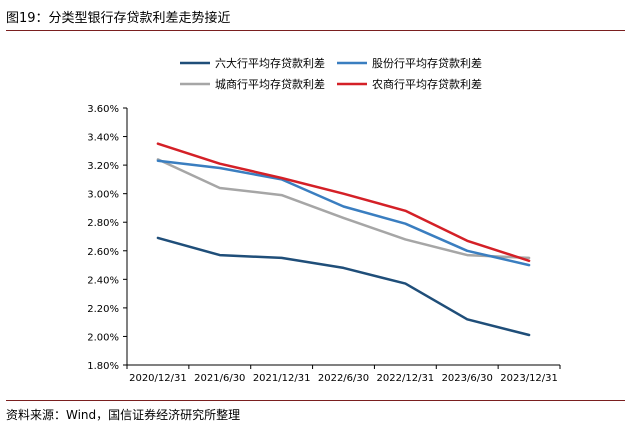 This screenshot has width=631, height=431. Describe the element at coordinates (343, 378) in the screenshot. I see `x-tick-label: 2022/6/30` at that location.